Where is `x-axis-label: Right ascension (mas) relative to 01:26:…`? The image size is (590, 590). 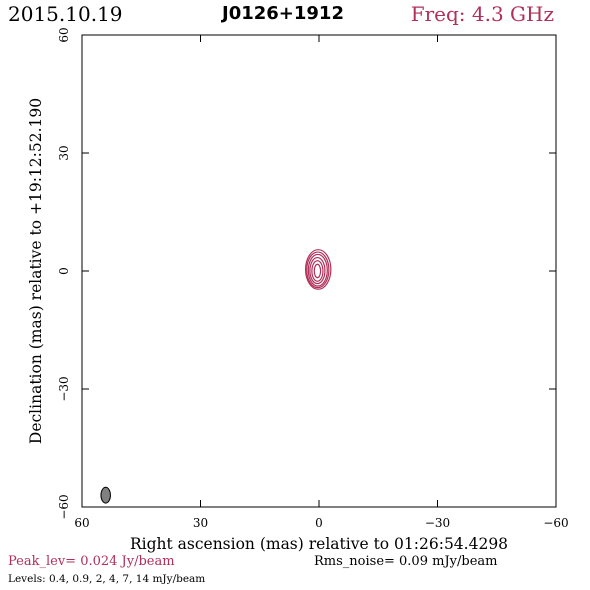 x-axis-label: Right ascension (mas) relative to 01:26:… is located at coordinates (319, 544).